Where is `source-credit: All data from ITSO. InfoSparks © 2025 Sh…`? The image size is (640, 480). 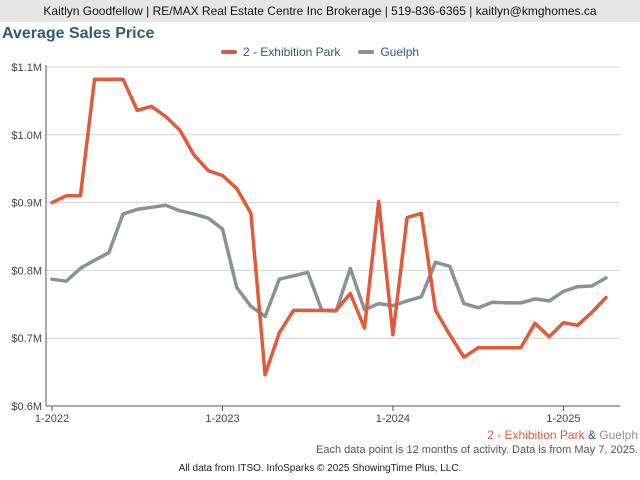
source-credit: All data from ITSO. InfoSparks © 2025 Sh… is located at coordinates (320, 468).